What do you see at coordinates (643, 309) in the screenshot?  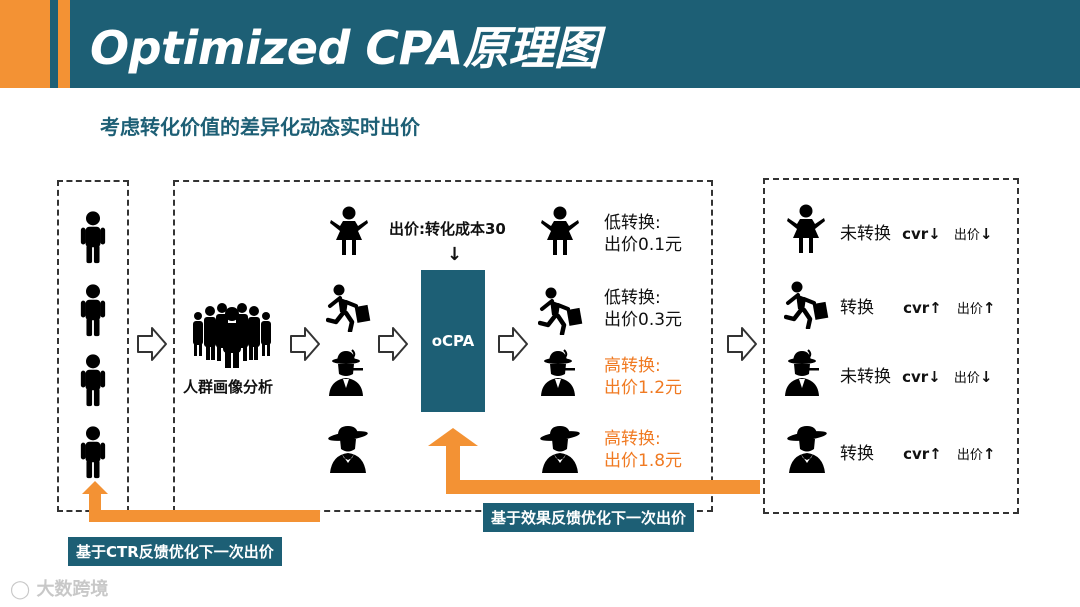 I see `bid-label: 低转换: 出价0.3元` at bounding box center [643, 309].